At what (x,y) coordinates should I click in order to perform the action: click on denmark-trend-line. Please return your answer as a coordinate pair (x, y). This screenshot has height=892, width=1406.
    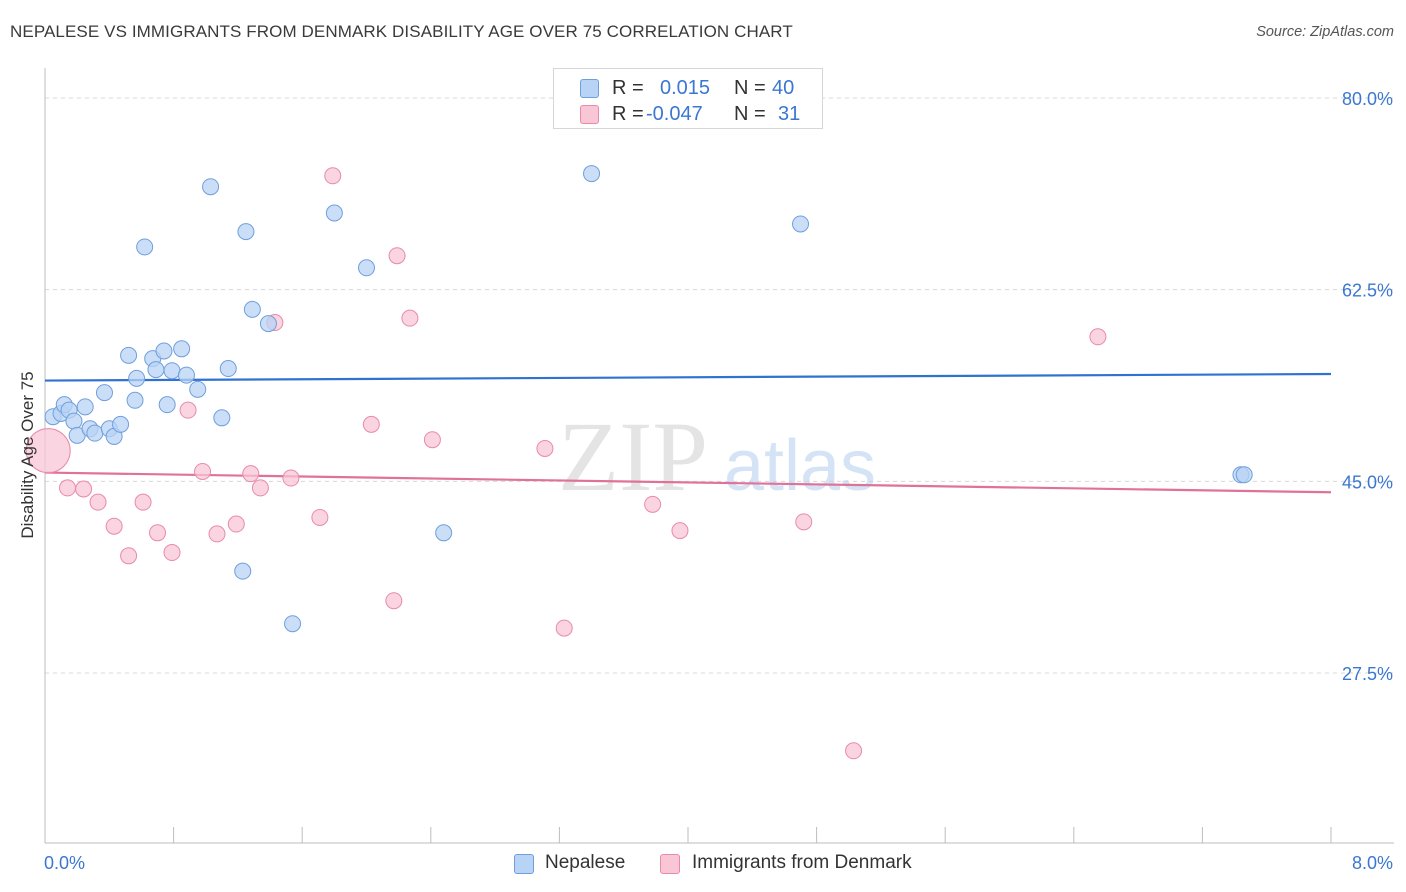
    Looking at the image, I should click on (688, 482).